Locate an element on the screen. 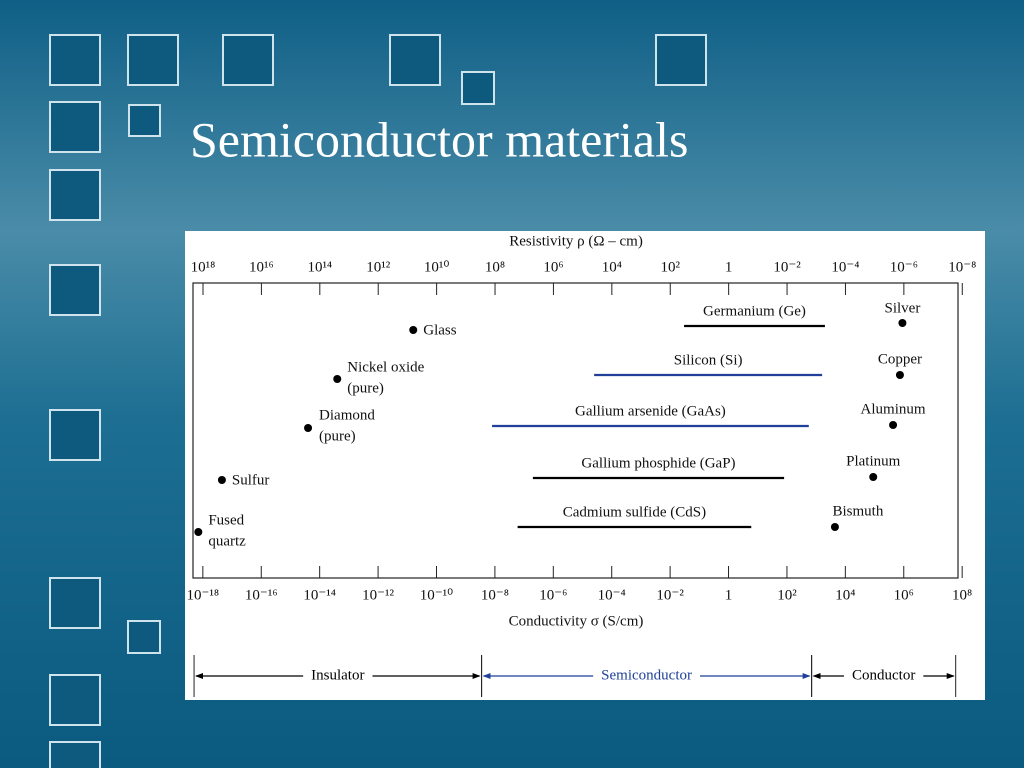 This screenshot has width=1024, height=768. point-label: Silver is located at coordinates (902, 308).